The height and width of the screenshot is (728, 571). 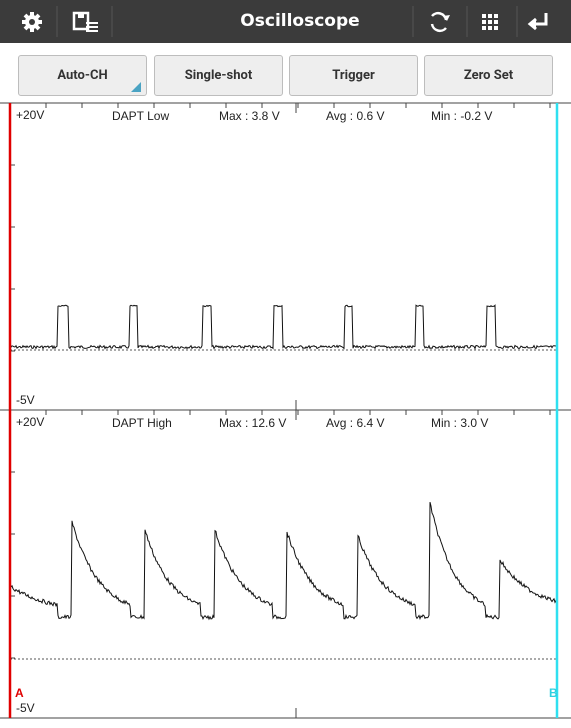 I want to click on save-icon, so click(x=85, y=21).